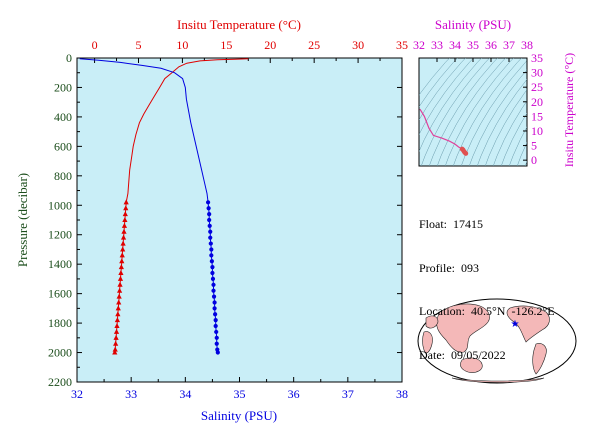  I want to click on pressure-tick-label: 0, so click(69, 58).